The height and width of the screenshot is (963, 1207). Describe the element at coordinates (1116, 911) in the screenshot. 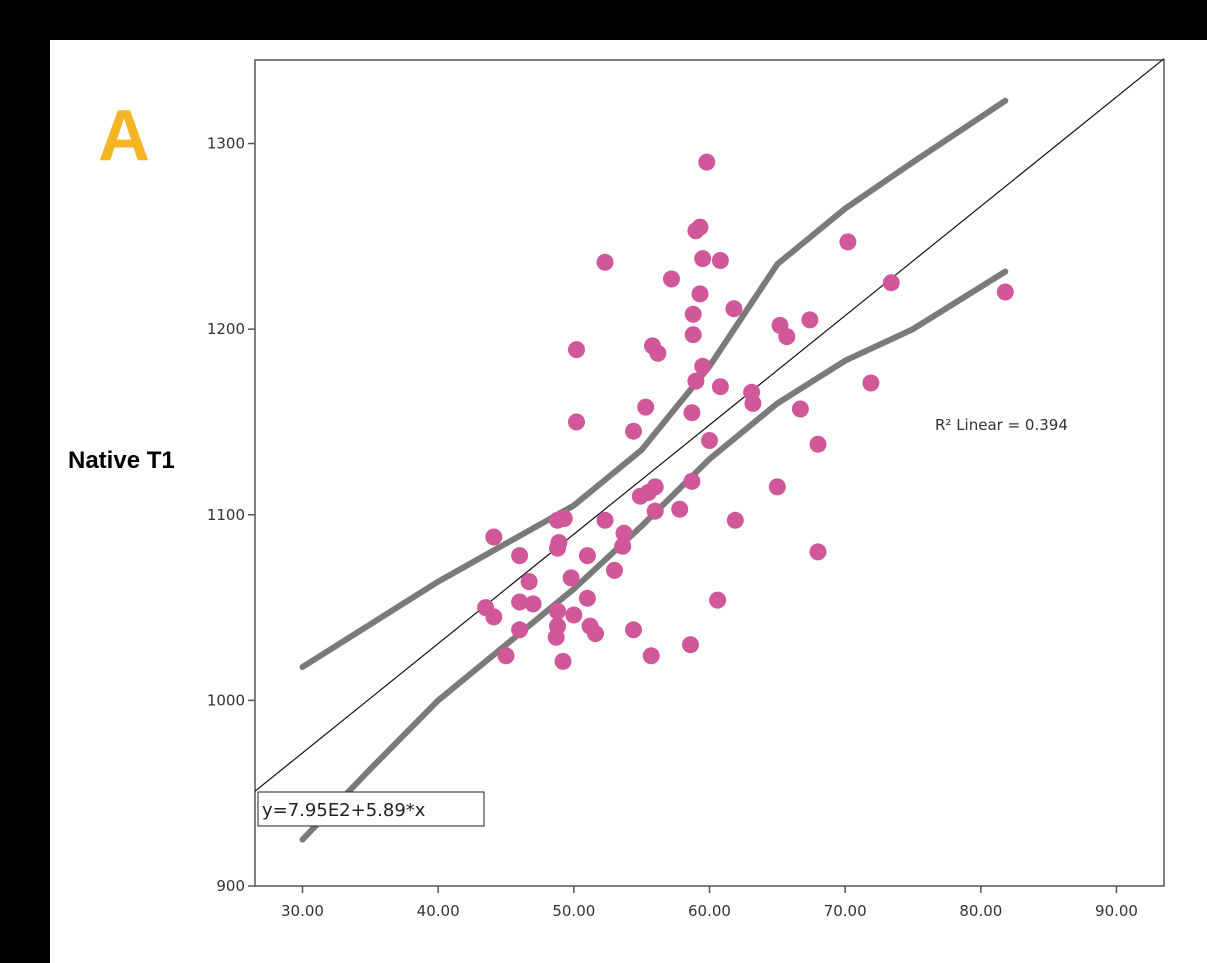

I see `x-tick-label: 90.00` at that location.